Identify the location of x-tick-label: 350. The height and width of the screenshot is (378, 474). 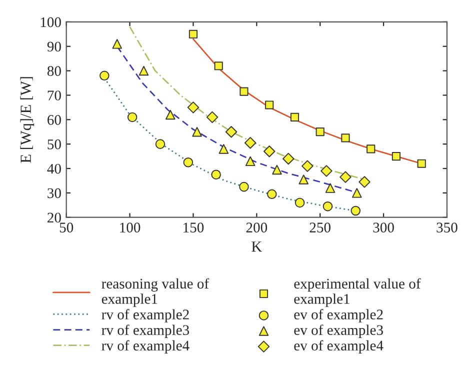
(447, 227).